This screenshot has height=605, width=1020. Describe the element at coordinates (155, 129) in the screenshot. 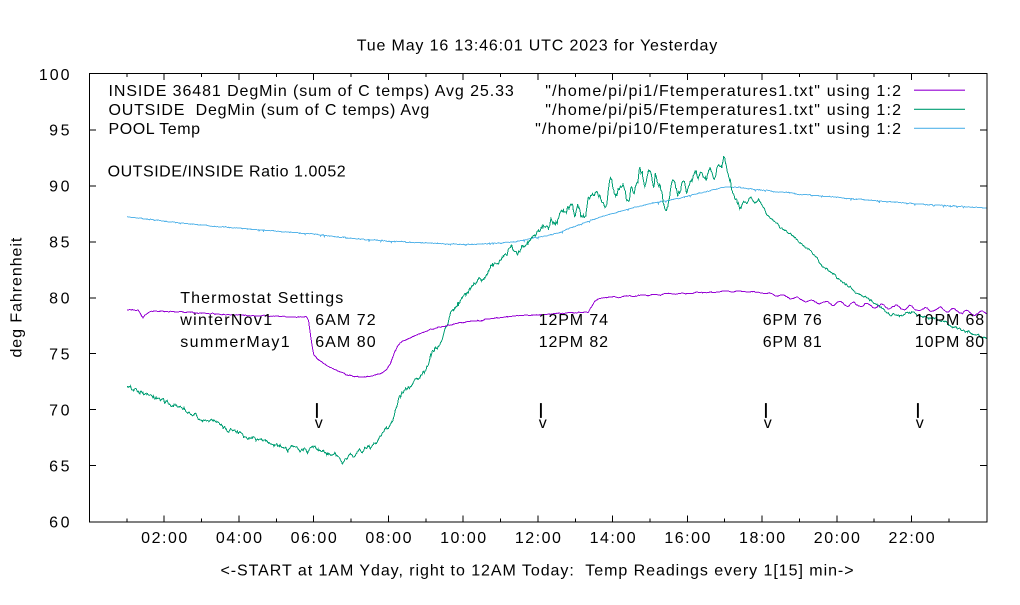

I see `svg-text: POOL Temp` at that location.